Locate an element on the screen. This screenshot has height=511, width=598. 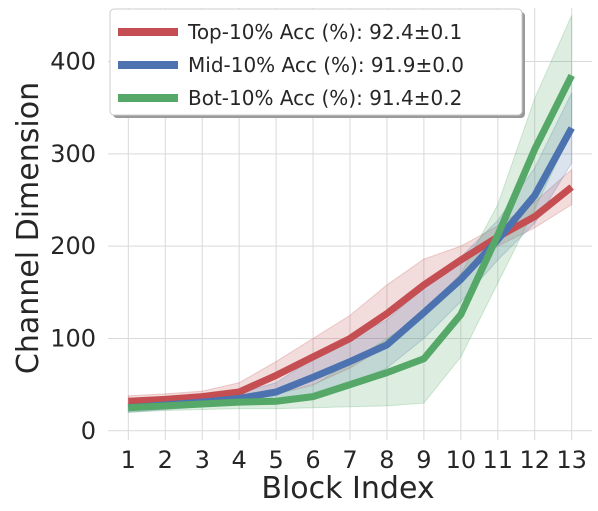
x-tick-label: 9 is located at coordinates (423, 460).